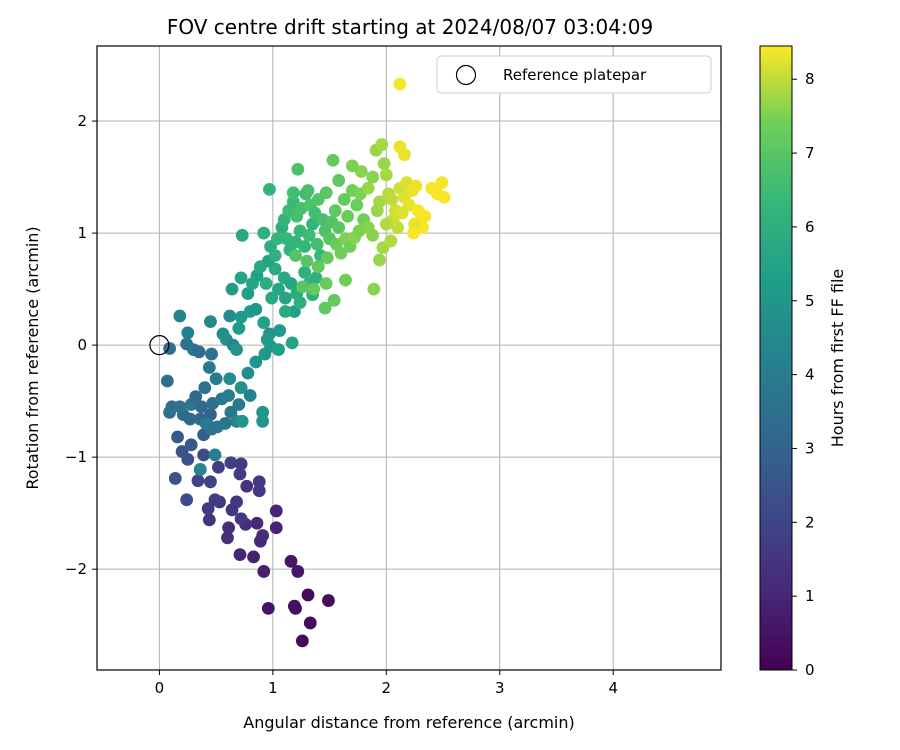 This screenshot has height=750, width=900. Describe the element at coordinates (575, 75) in the screenshot. I see `legend-entry-reference: Reference platepar` at that location.